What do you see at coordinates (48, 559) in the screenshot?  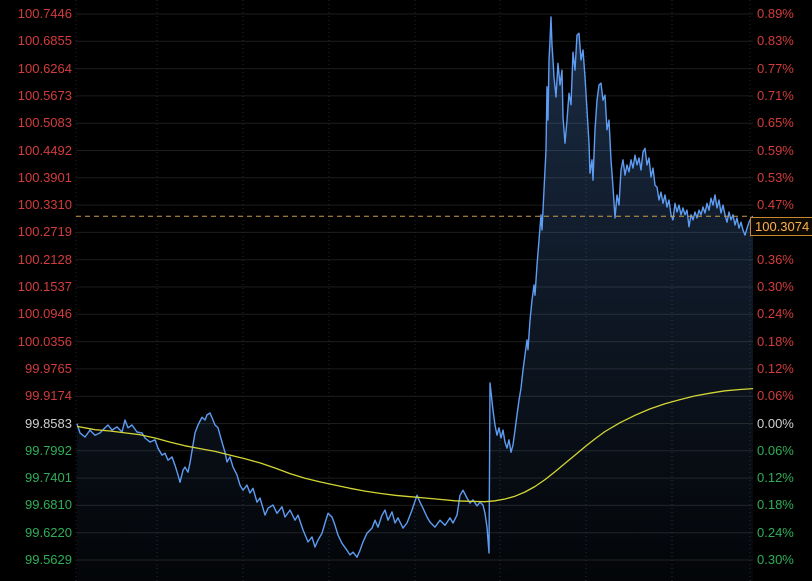 I see `price-axis-label: 99.5629` at bounding box center [48, 559].